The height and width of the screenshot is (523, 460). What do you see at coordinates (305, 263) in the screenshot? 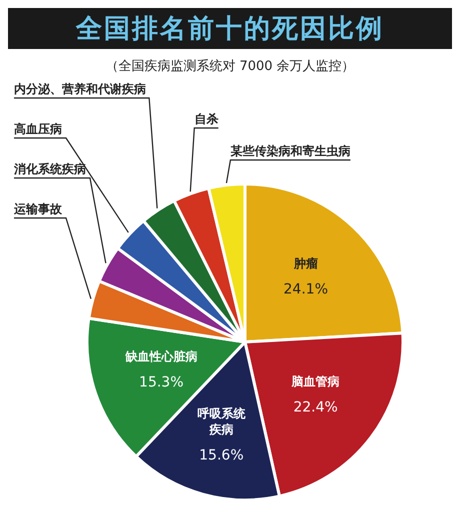
I see `slice-label: 肿瘤` at bounding box center [305, 263].